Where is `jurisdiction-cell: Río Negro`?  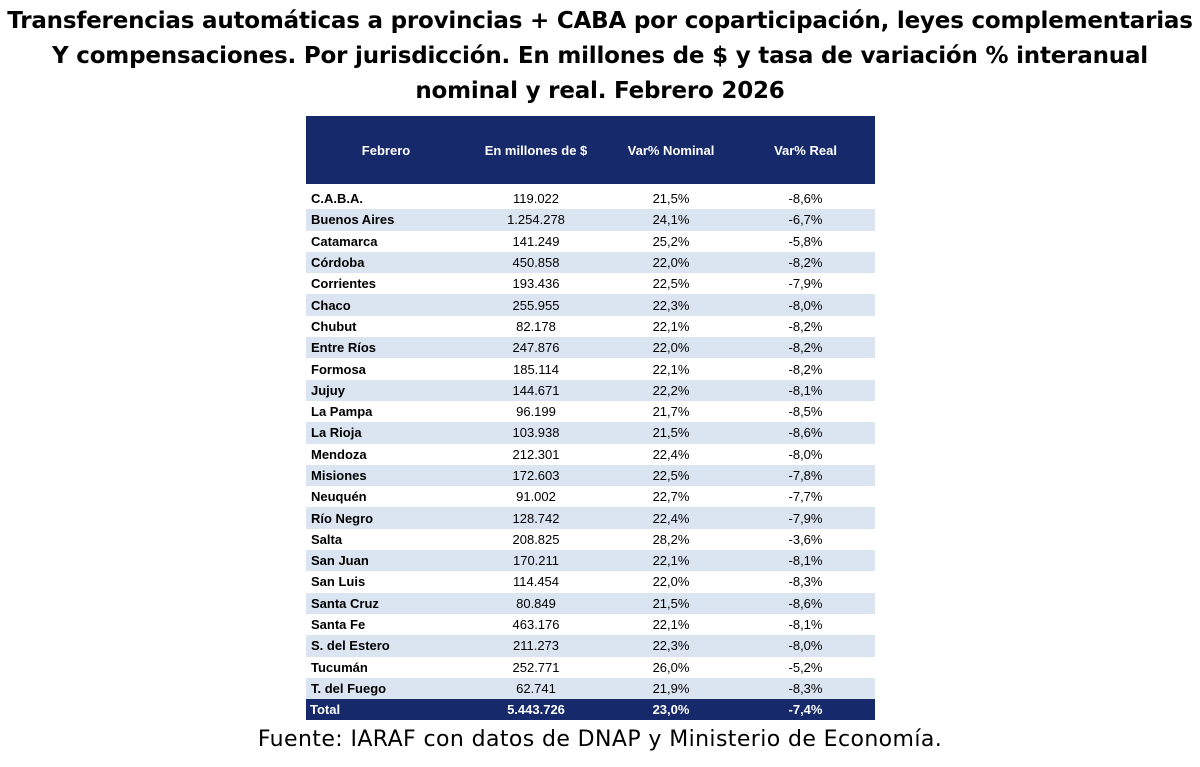 jurisdiction-cell: Río Negro is located at coordinates (386, 518).